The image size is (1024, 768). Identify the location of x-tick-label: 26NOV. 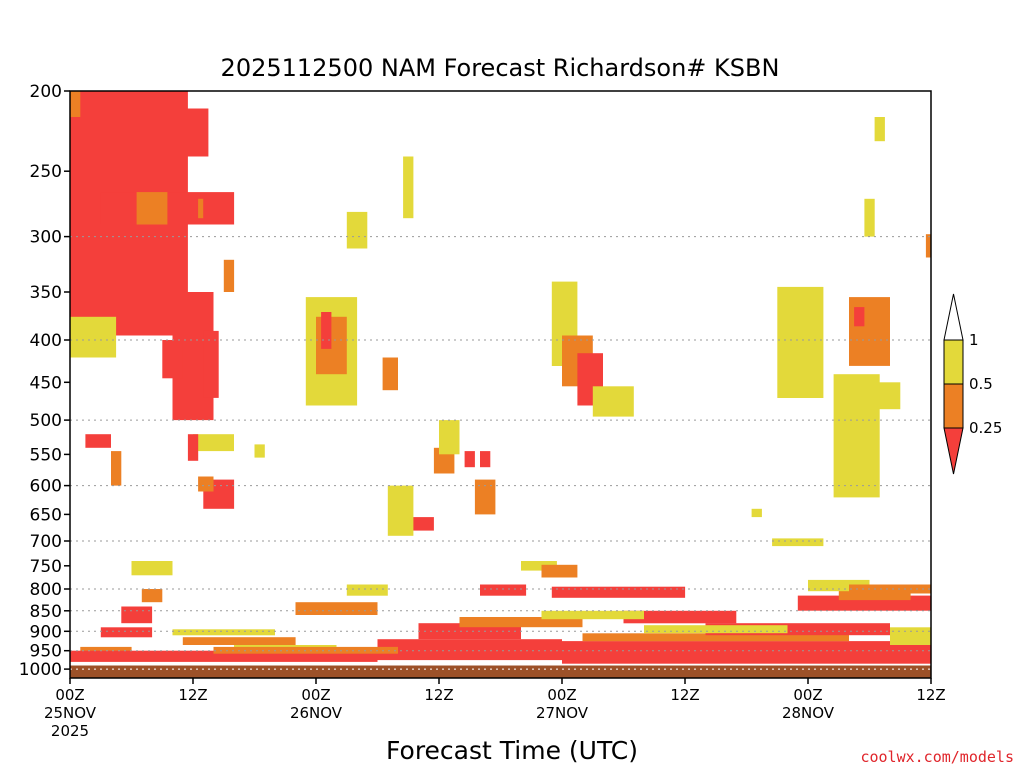
(316, 713).